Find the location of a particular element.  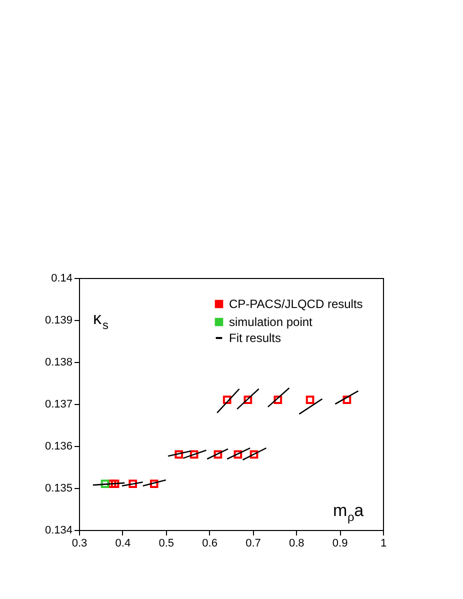

x-tick-label: 0.3 is located at coordinates (80, 544).